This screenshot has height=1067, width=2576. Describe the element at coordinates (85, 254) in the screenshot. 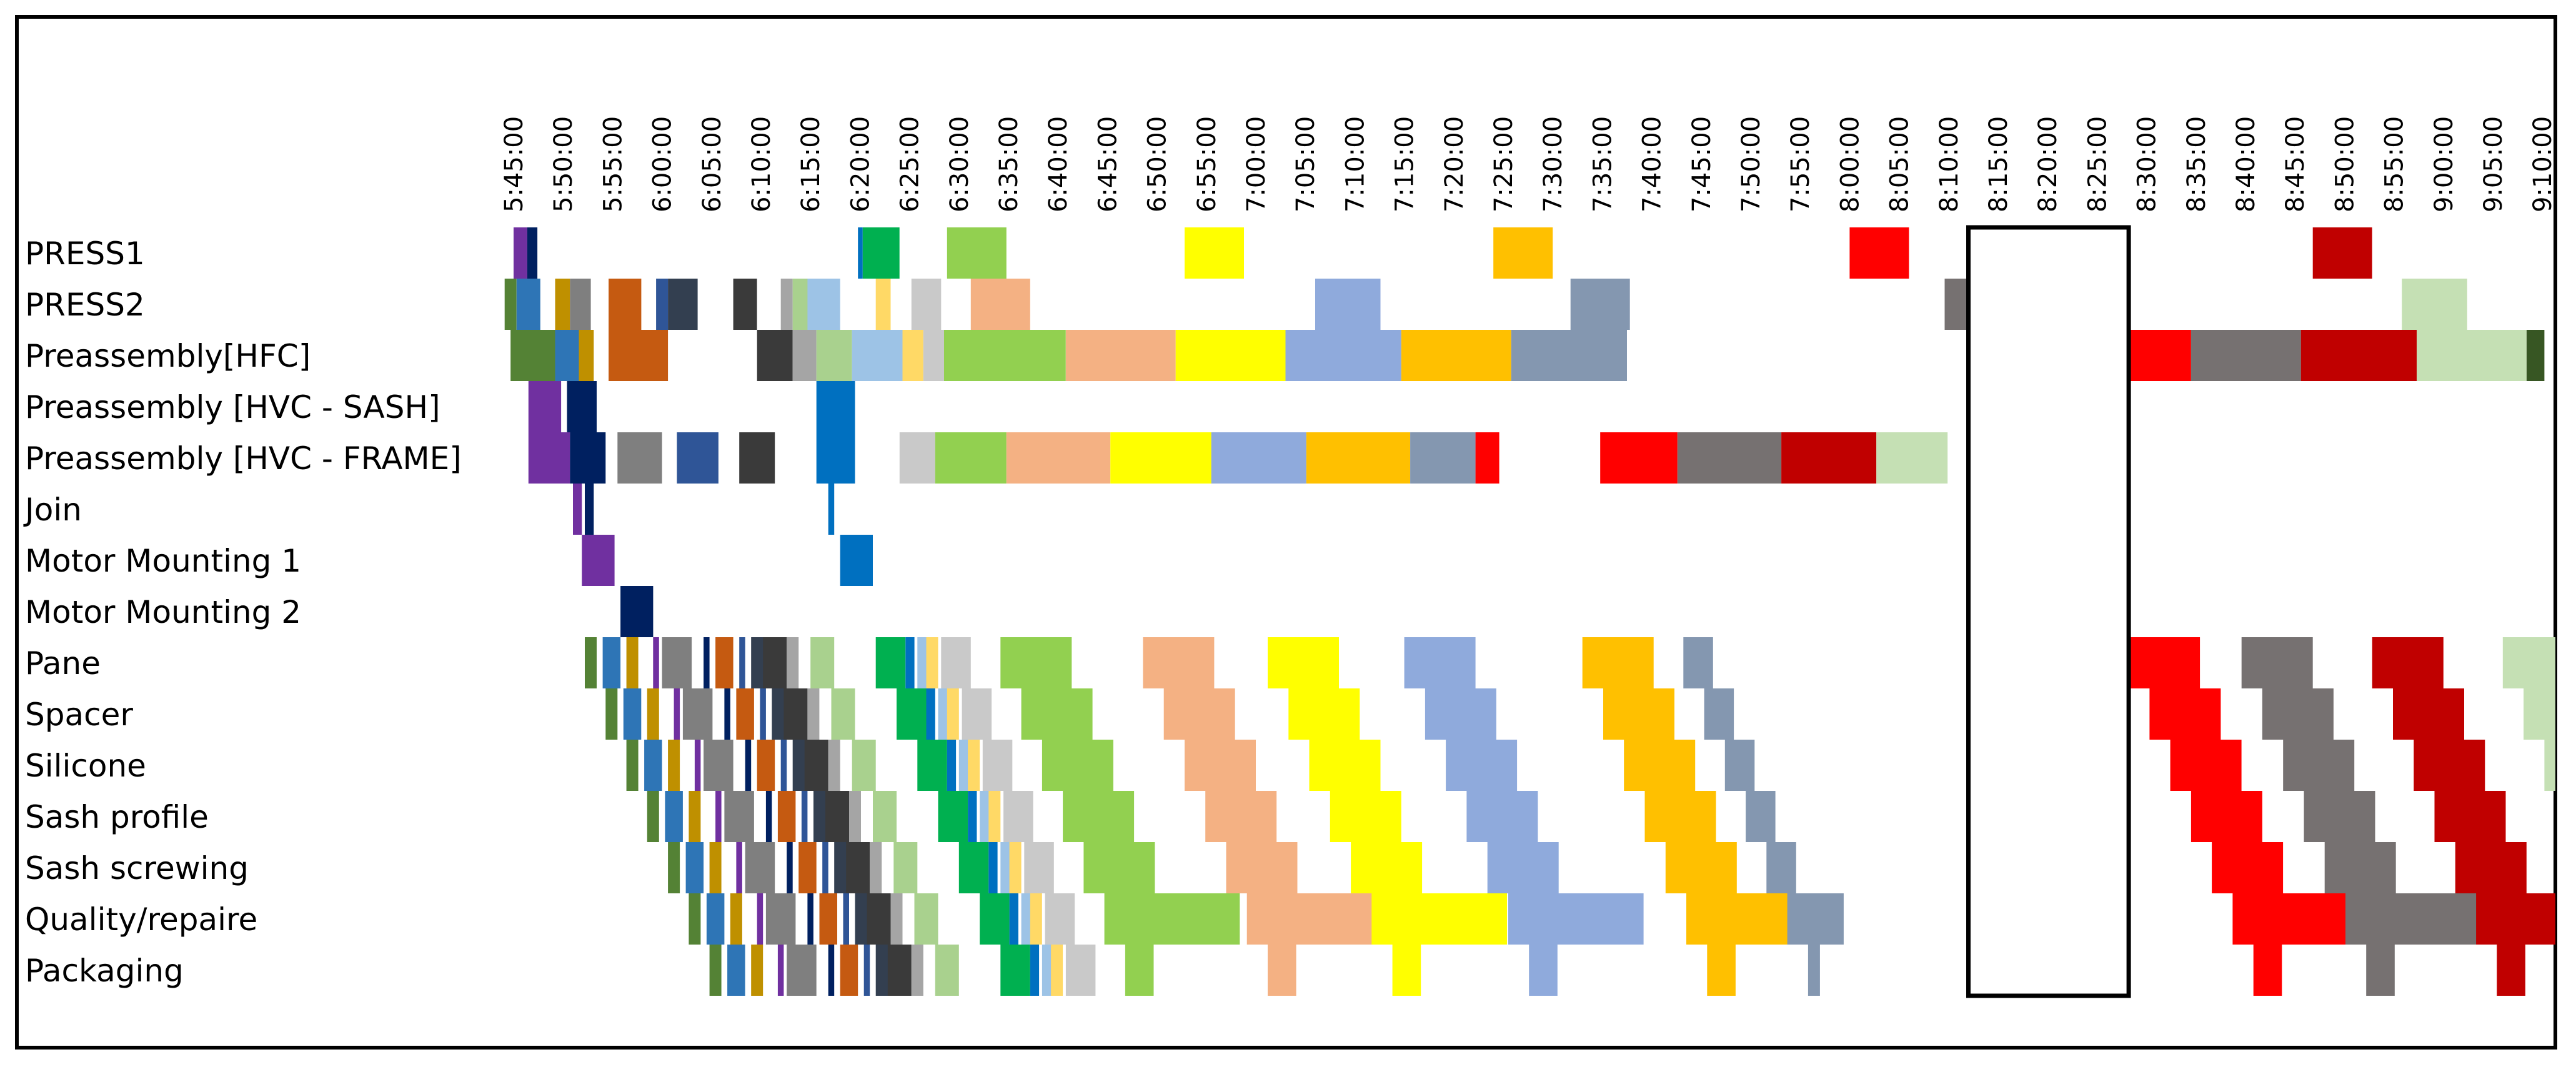

I see `row-label: PRESS1` at that location.